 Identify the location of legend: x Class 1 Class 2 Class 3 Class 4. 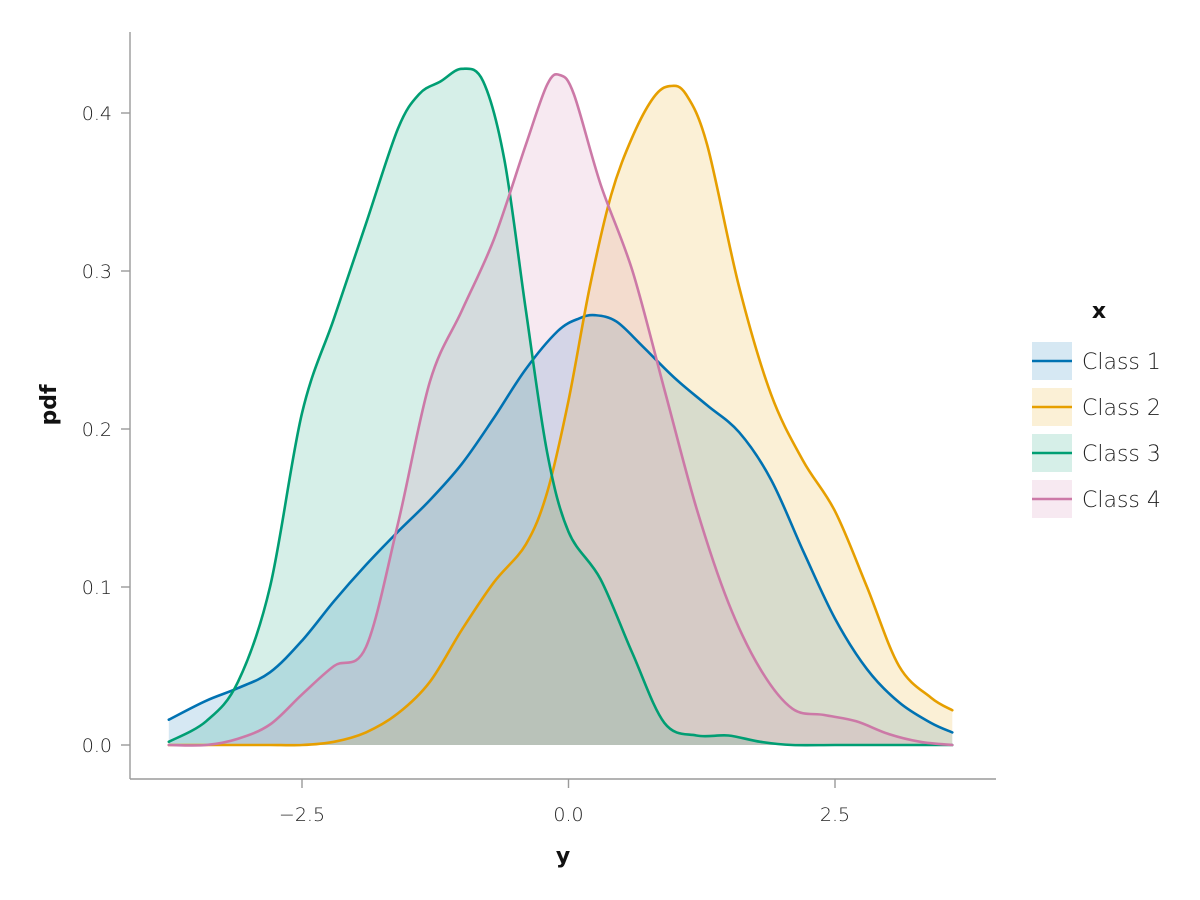
(1096, 408).